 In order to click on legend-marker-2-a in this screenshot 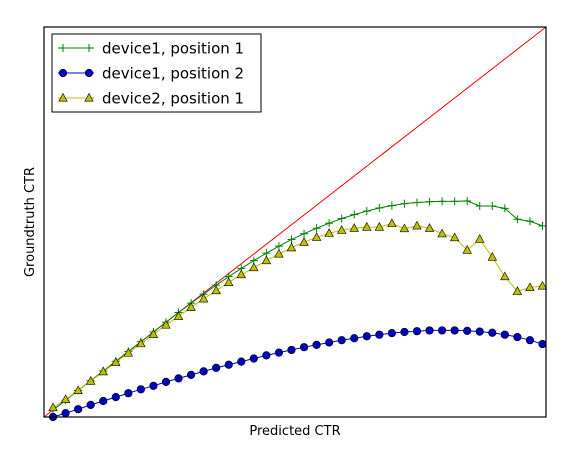, I will do `click(63, 73)`.